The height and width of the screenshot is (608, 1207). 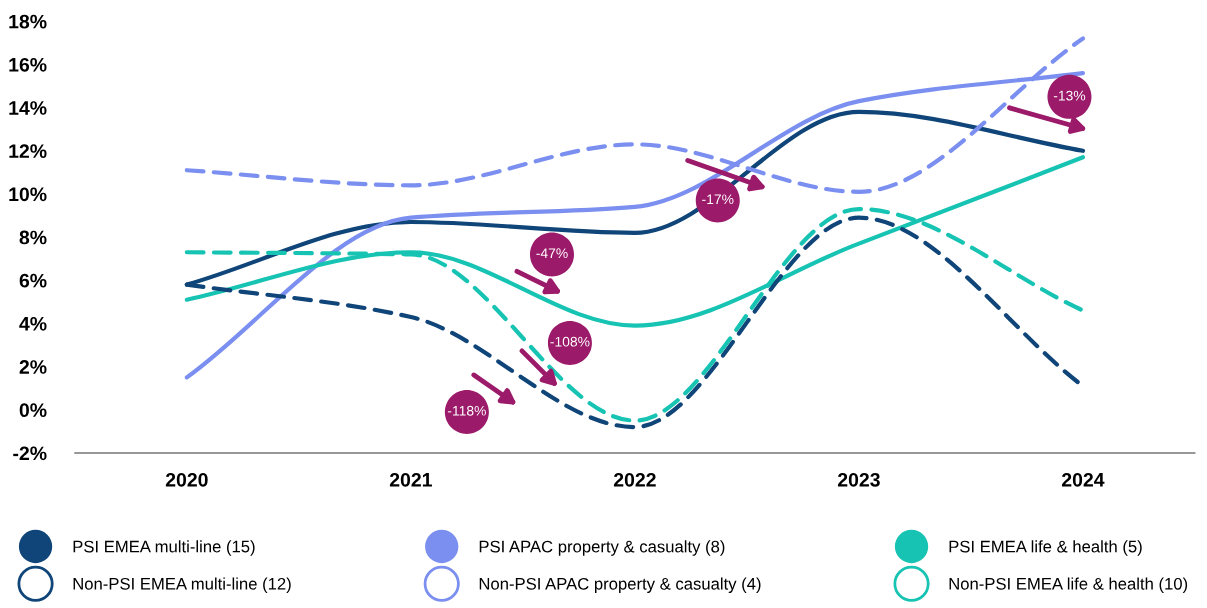 What do you see at coordinates (1045, 548) in the screenshot?
I see `legend-label: PSI EMEA life & health (5)` at bounding box center [1045, 548].